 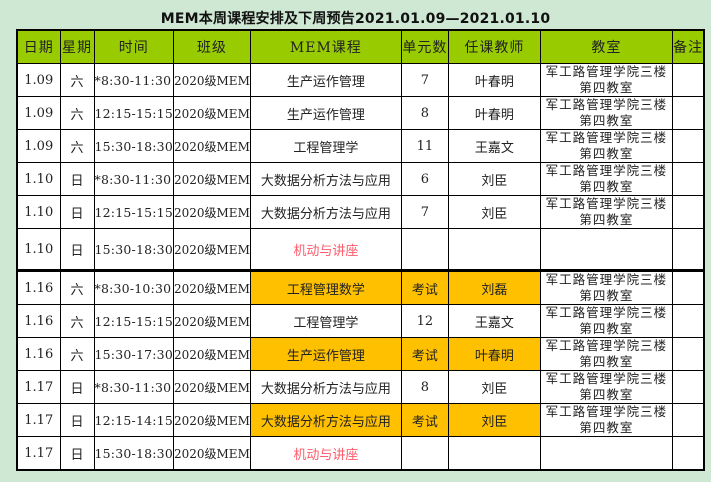 What do you see at coordinates (325, 287) in the screenshot?
I see `course-cell: 工程管理数学` at bounding box center [325, 287].